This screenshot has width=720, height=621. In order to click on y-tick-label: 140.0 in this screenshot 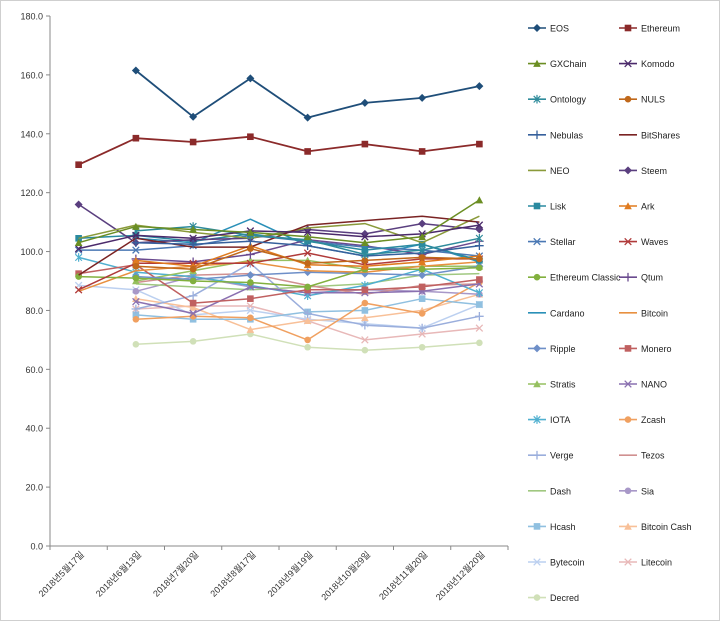, I will do `click(31, 134)`.